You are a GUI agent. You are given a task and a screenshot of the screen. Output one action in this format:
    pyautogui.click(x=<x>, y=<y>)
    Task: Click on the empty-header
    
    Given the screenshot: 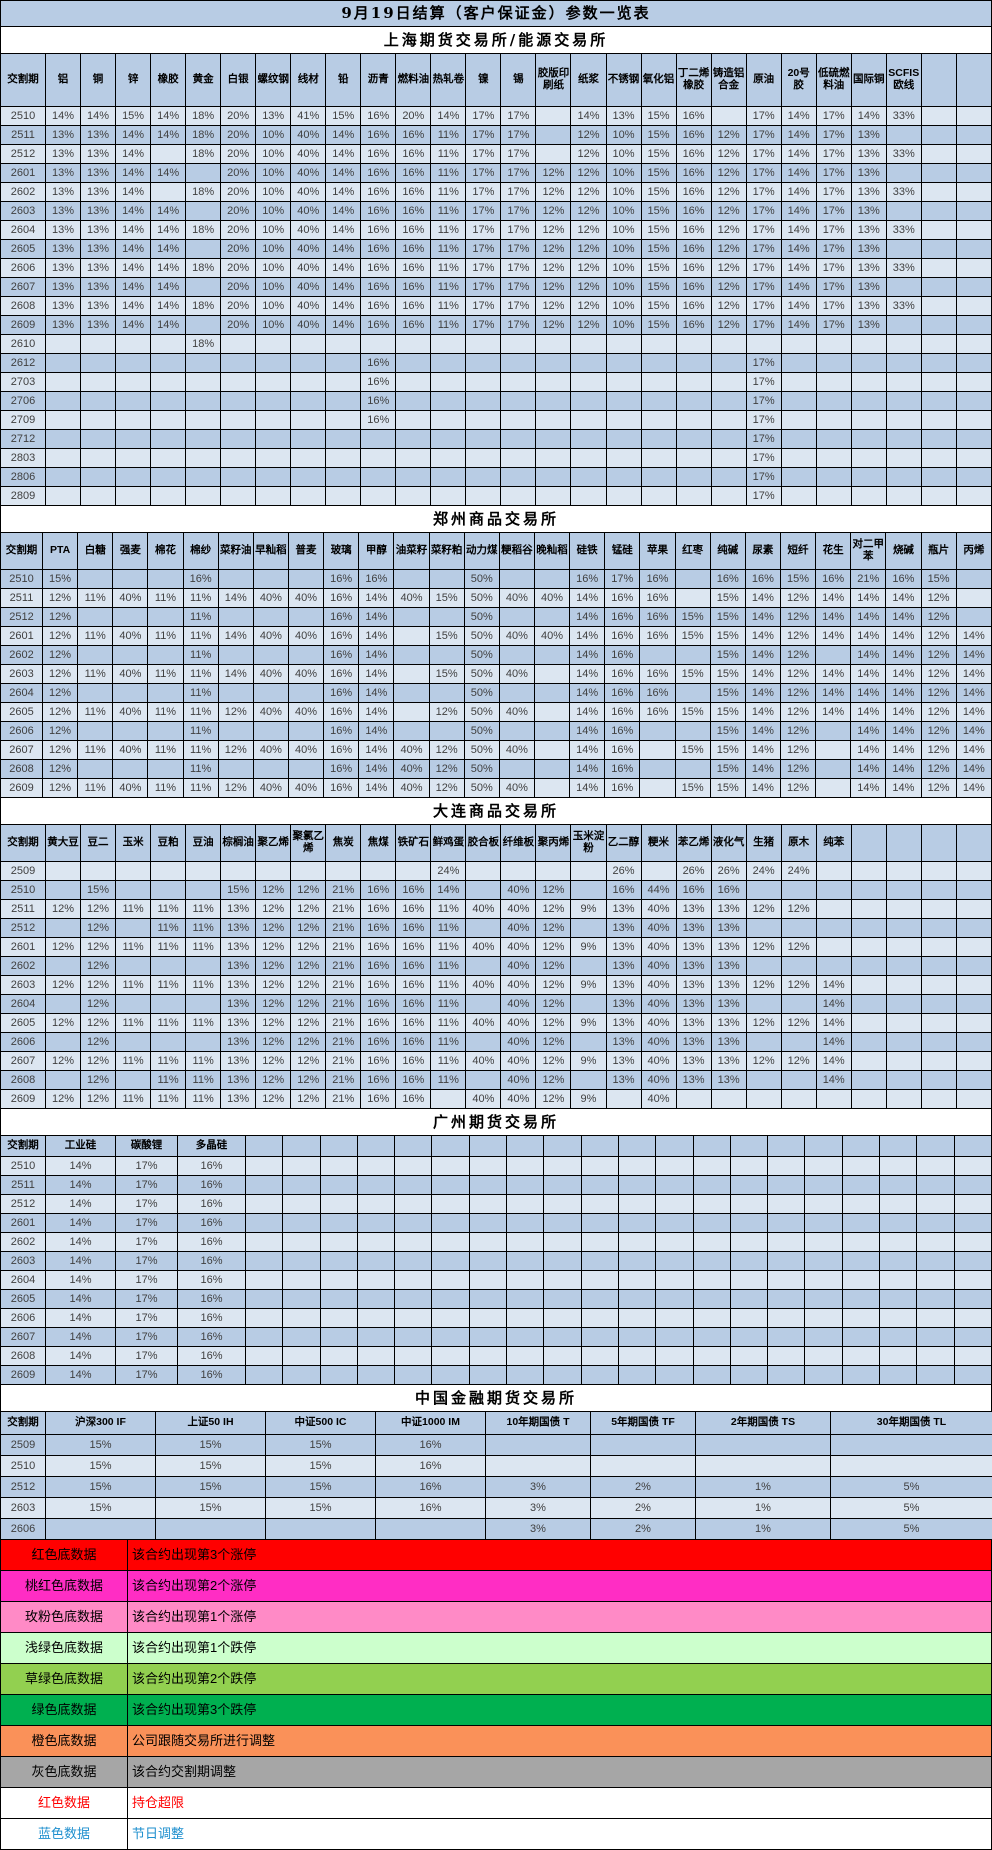 What is the action you would take?
    pyautogui.click(x=972, y=1146)
    